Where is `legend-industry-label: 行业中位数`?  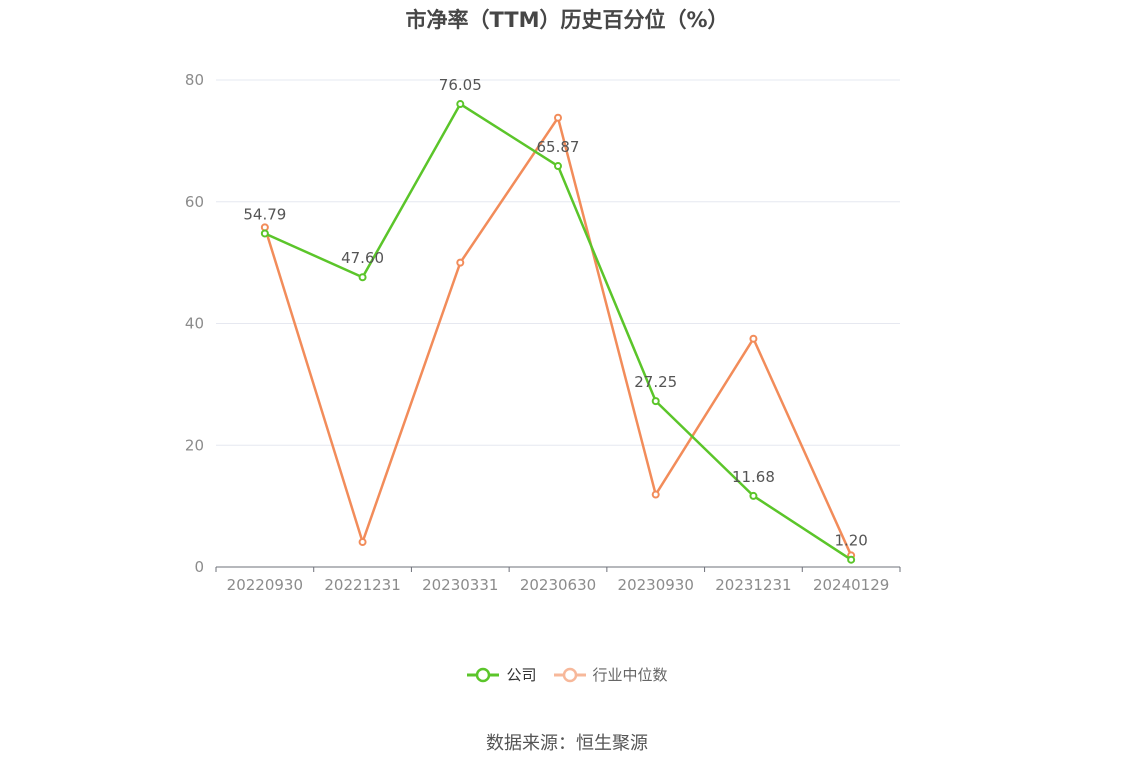
legend-industry-label: 行业中位数 is located at coordinates (630, 675).